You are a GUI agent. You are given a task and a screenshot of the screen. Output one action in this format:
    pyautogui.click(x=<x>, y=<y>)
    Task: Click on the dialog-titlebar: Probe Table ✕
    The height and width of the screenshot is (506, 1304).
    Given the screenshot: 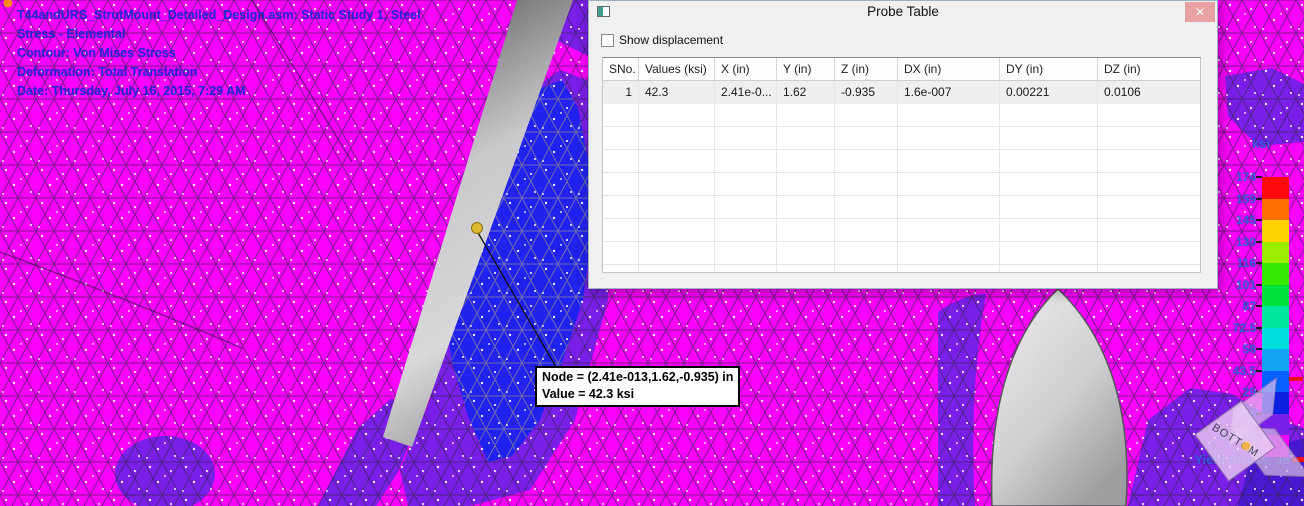 What is the action you would take?
    pyautogui.click(x=903, y=12)
    